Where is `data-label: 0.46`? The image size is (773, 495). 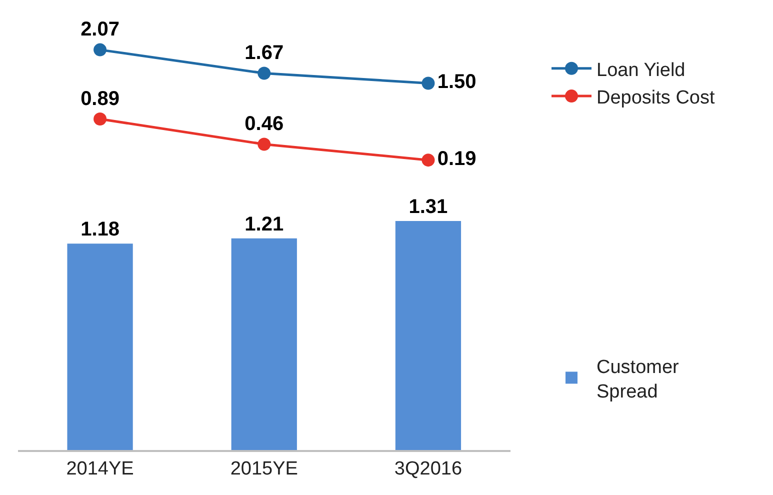
data-label: 0.46 is located at coordinates (264, 124).